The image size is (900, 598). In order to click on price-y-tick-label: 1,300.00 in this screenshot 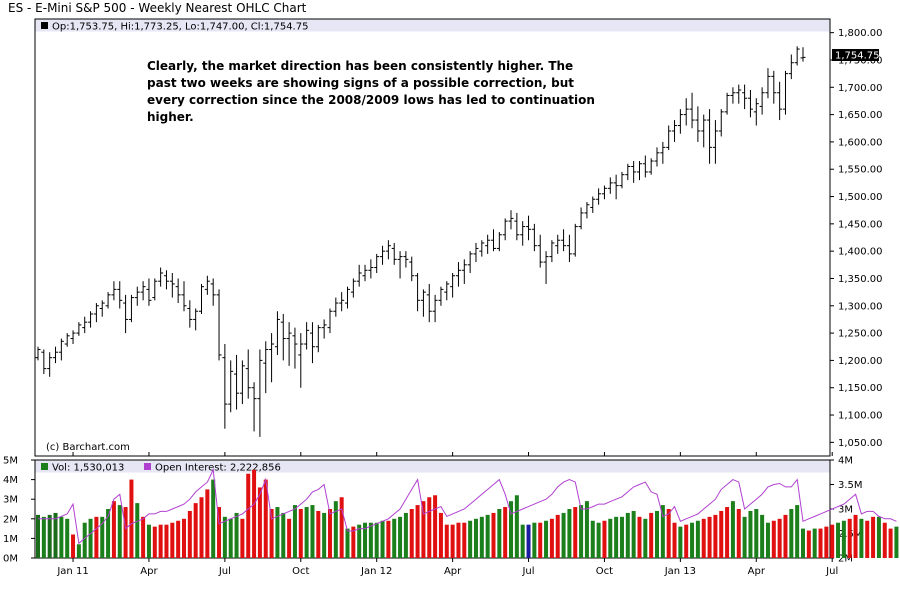, I will do `click(860, 306)`.